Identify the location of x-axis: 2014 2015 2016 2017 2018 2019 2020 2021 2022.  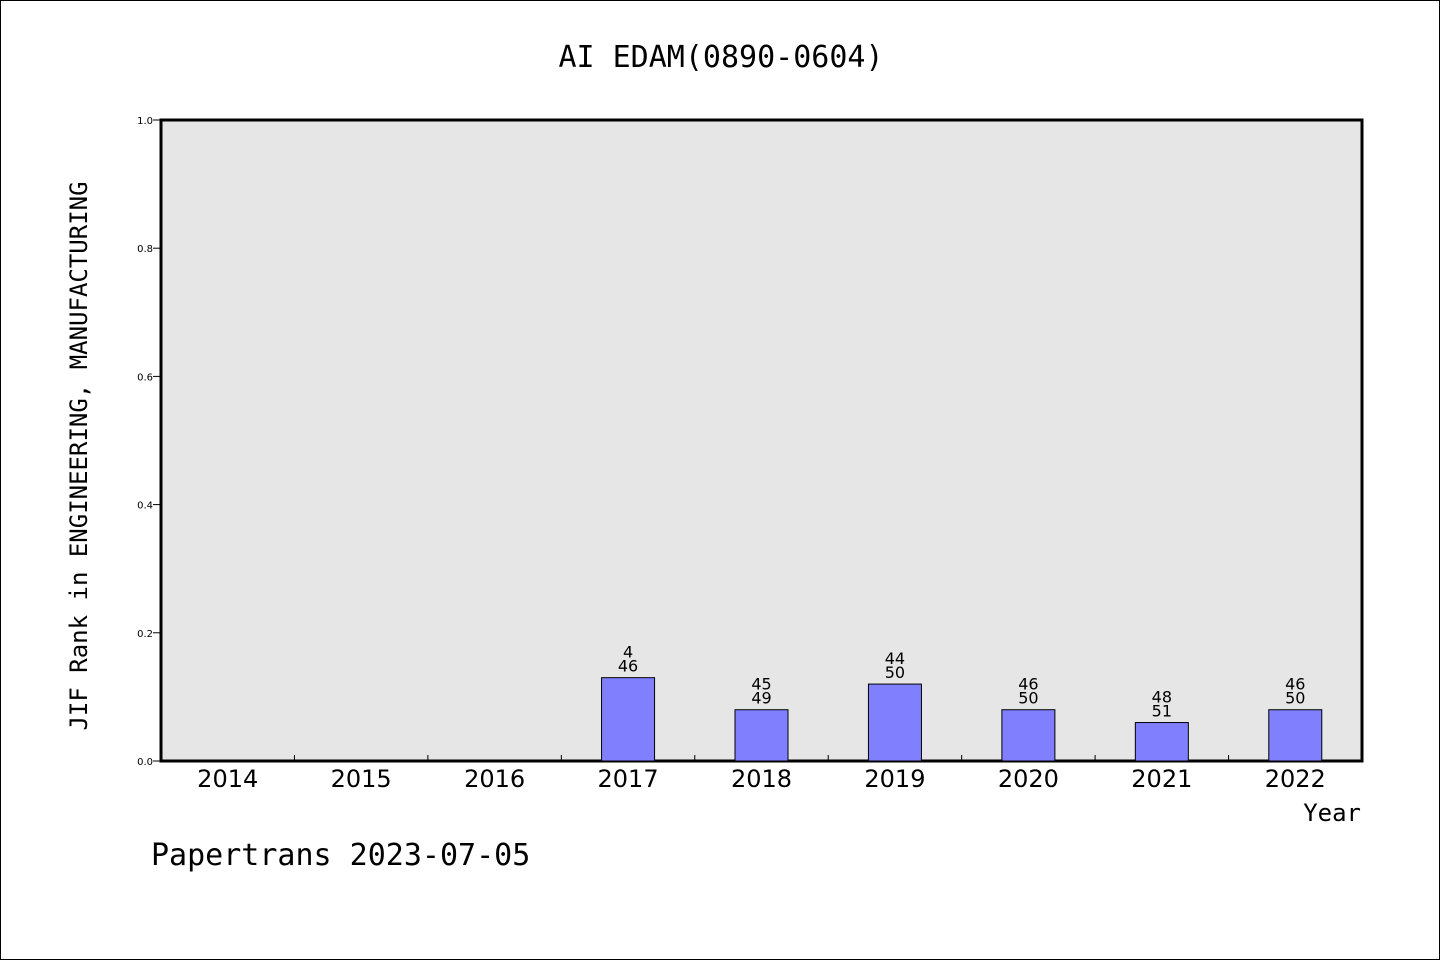
(761, 774).